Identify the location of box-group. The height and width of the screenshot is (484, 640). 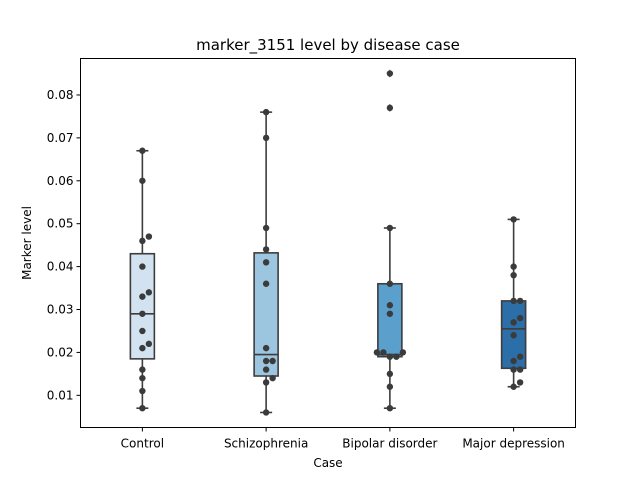
(390, 239).